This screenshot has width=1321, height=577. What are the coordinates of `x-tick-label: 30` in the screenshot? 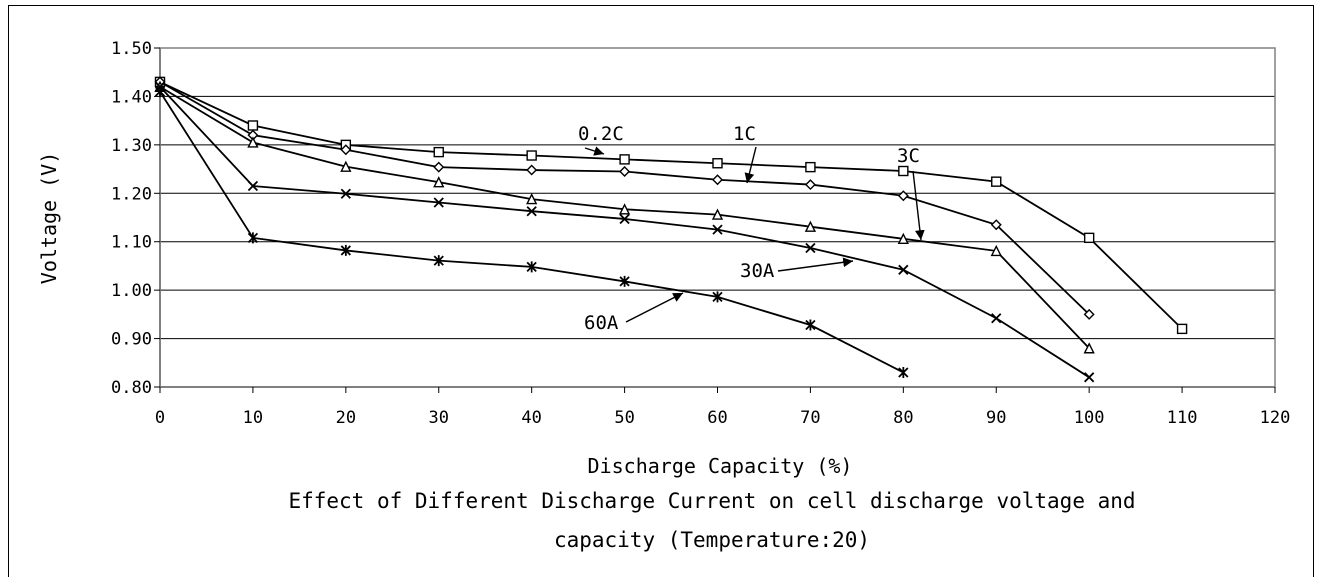 It's located at (439, 418).